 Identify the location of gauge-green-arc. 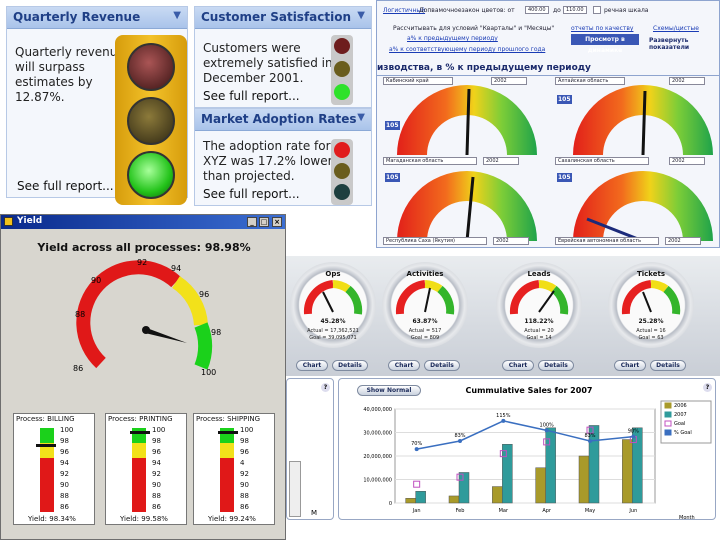
(203, 346).